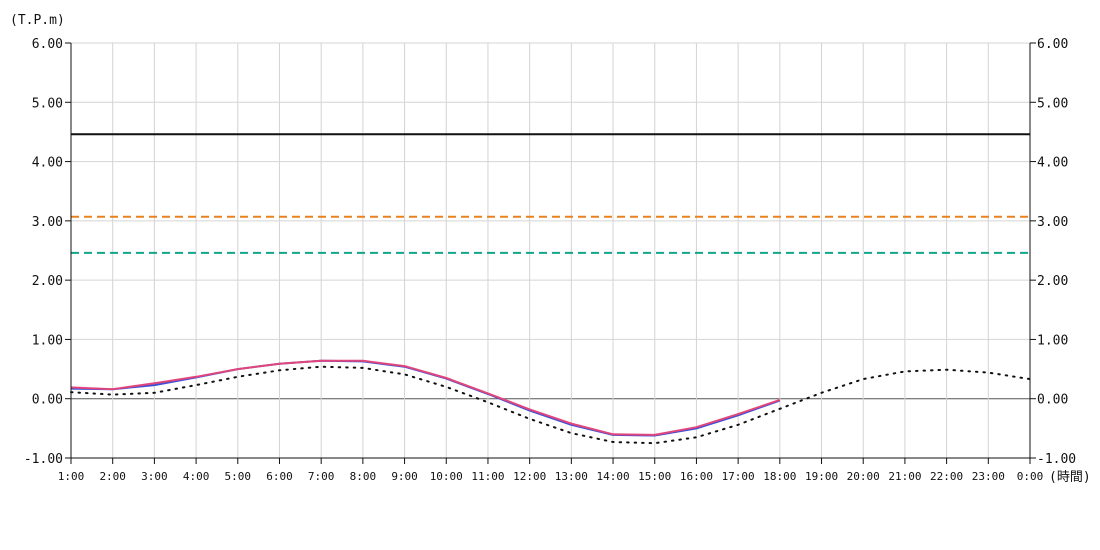 Image resolution: width=1100 pixels, height=550 pixels. What do you see at coordinates (238, 476) in the screenshot?
I see `x-tick-label: 5:00` at bounding box center [238, 476].